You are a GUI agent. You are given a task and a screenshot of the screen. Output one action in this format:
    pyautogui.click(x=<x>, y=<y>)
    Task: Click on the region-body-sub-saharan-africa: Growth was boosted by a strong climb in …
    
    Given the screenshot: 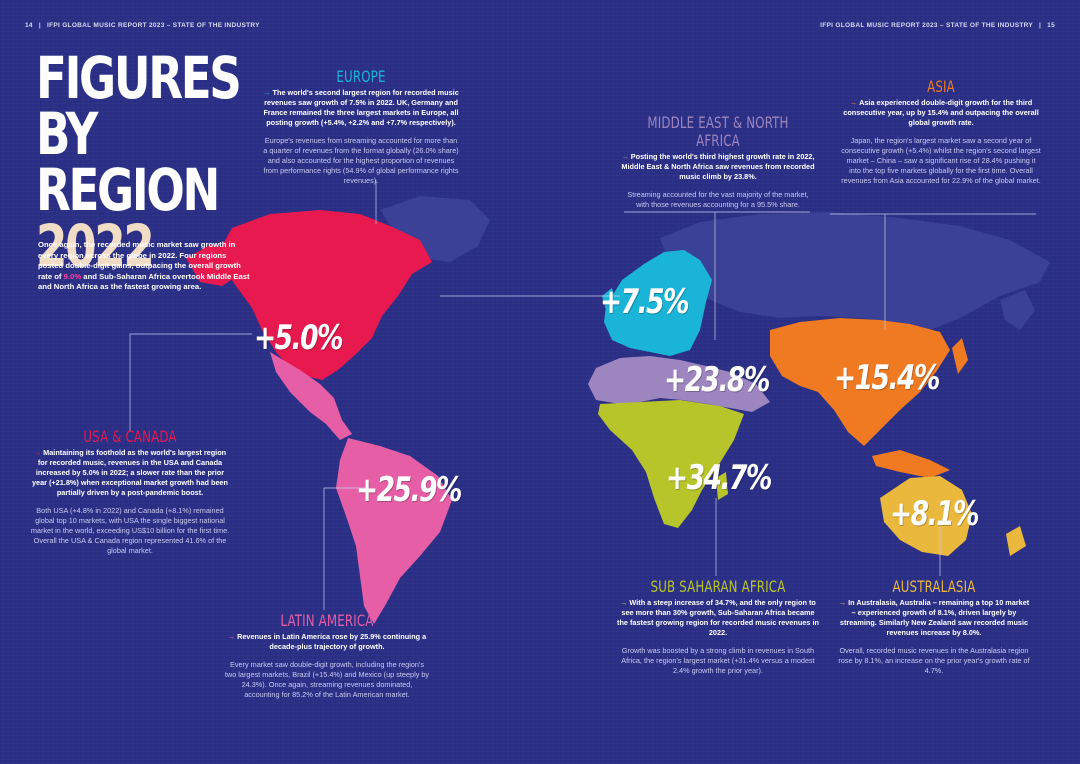 What is the action you would take?
    pyautogui.click(x=718, y=660)
    